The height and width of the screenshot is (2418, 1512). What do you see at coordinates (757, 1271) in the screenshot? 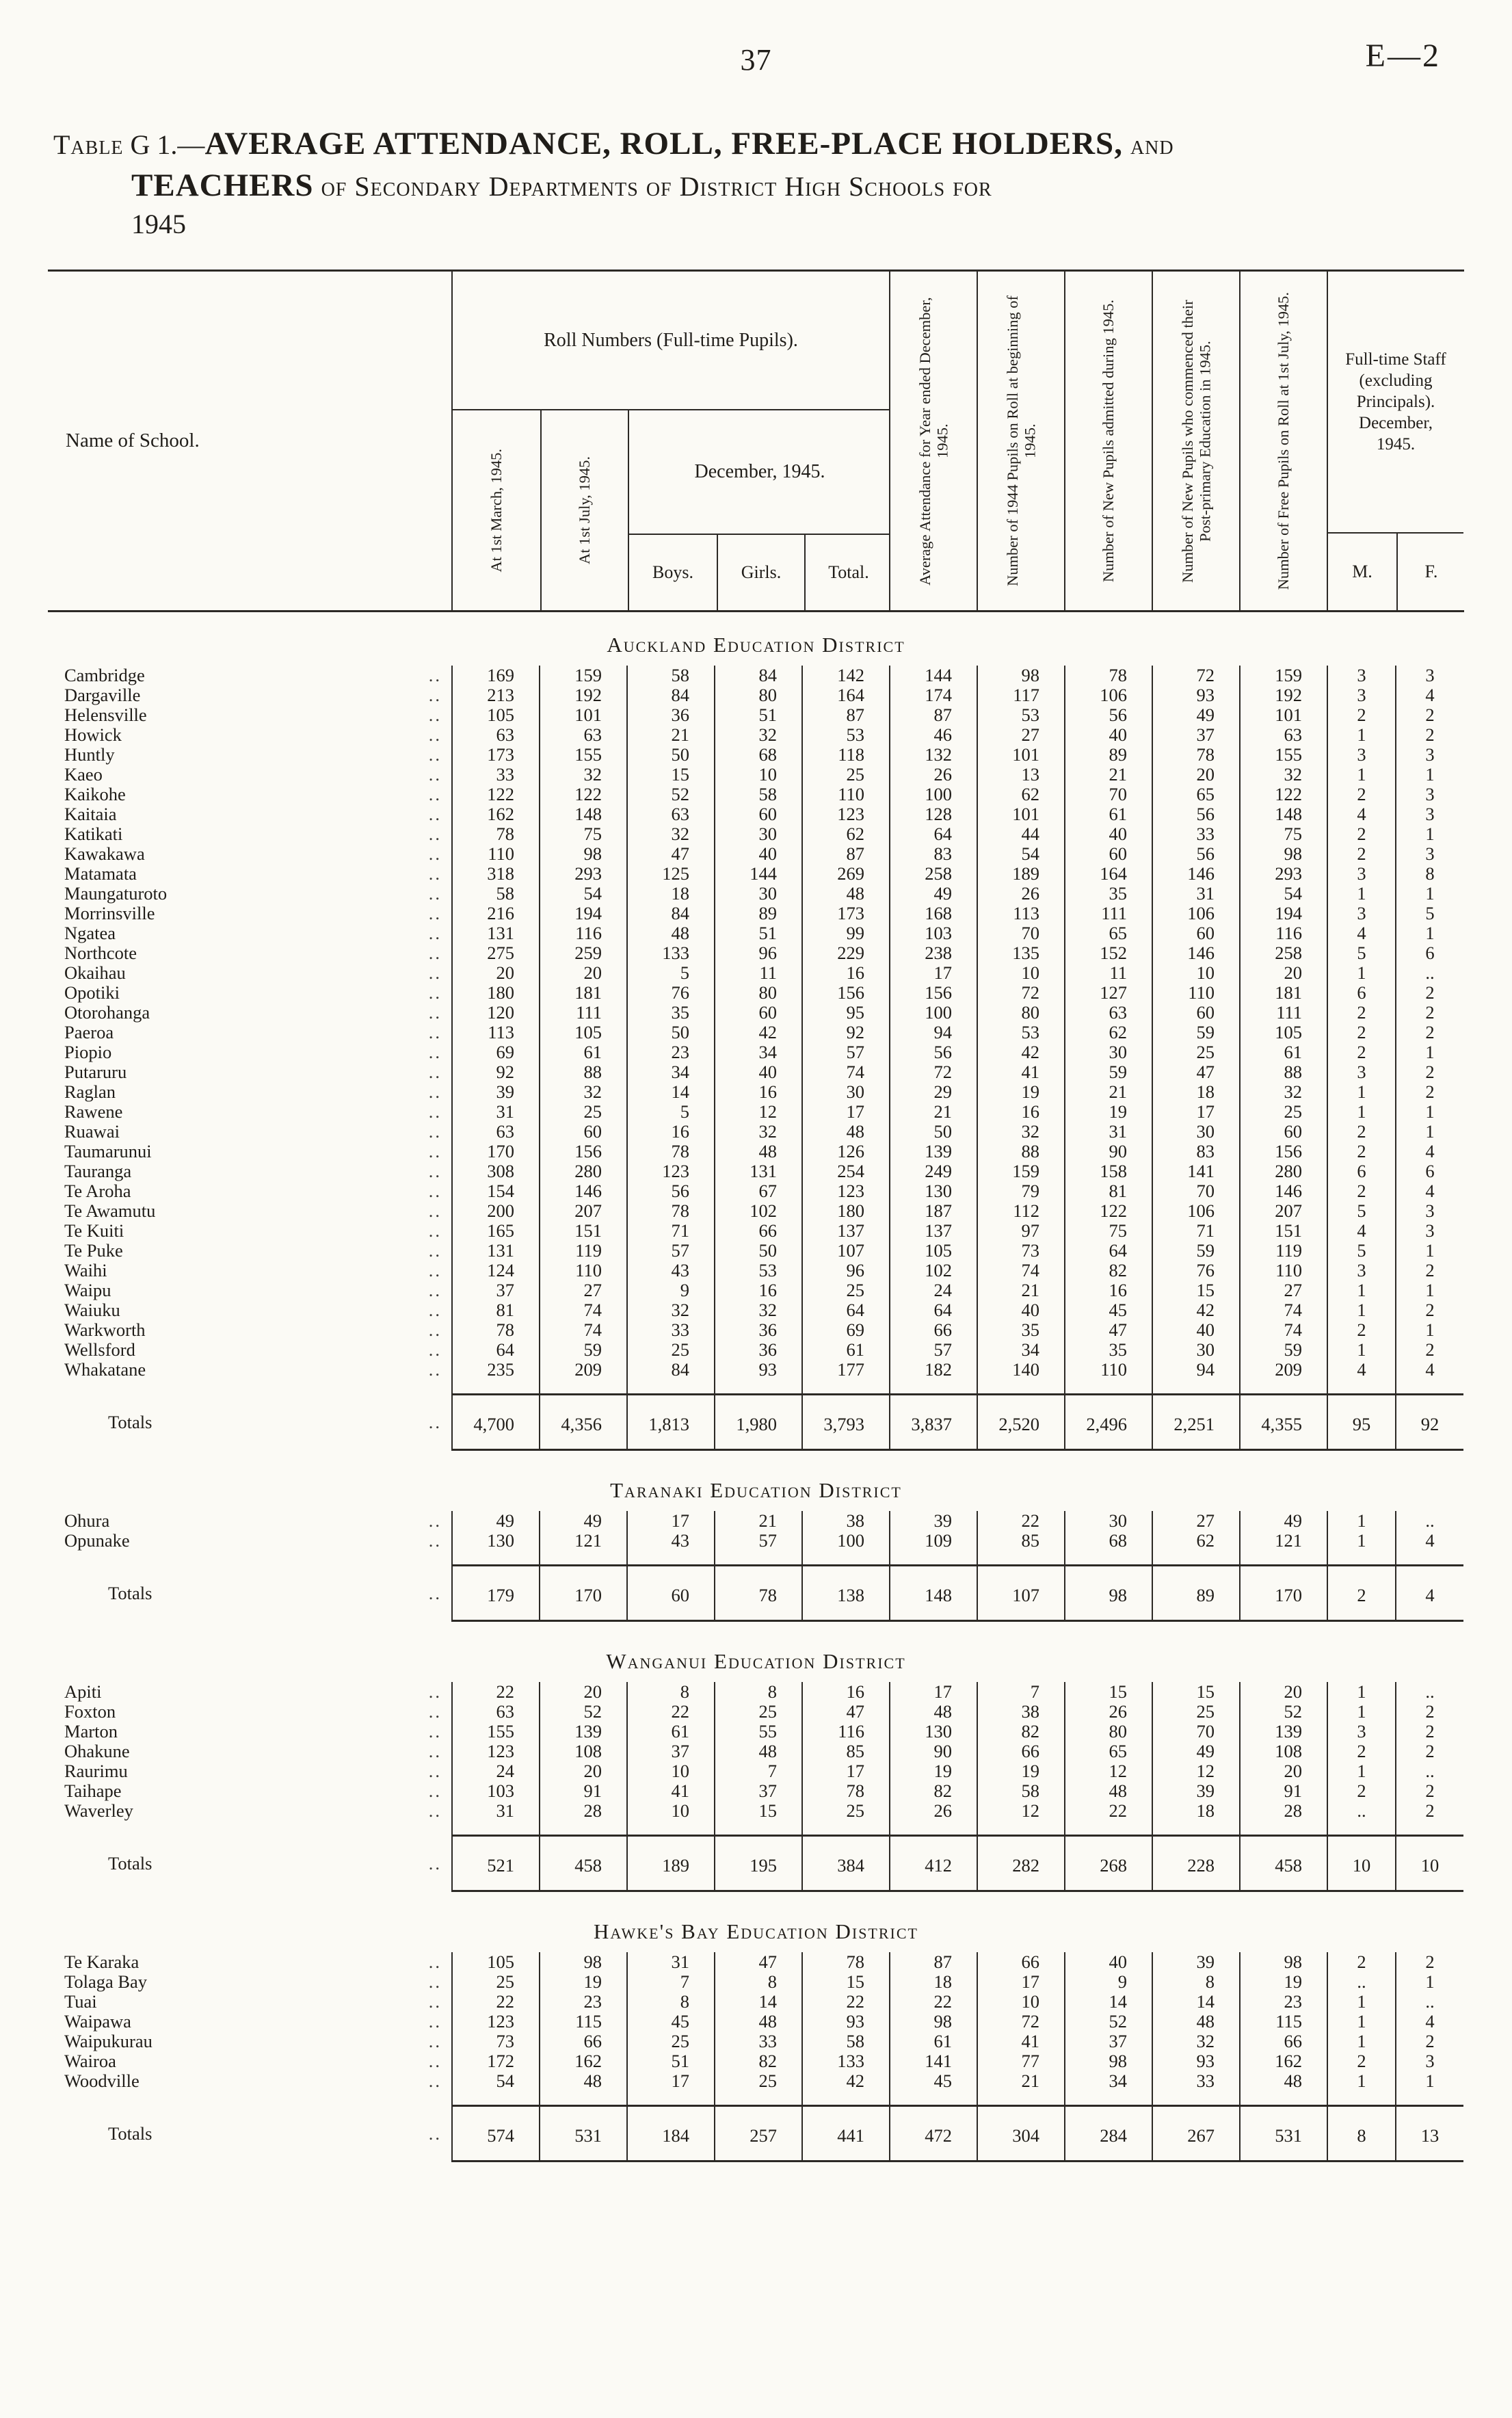
I see `value-cell: 53` at bounding box center [757, 1271].